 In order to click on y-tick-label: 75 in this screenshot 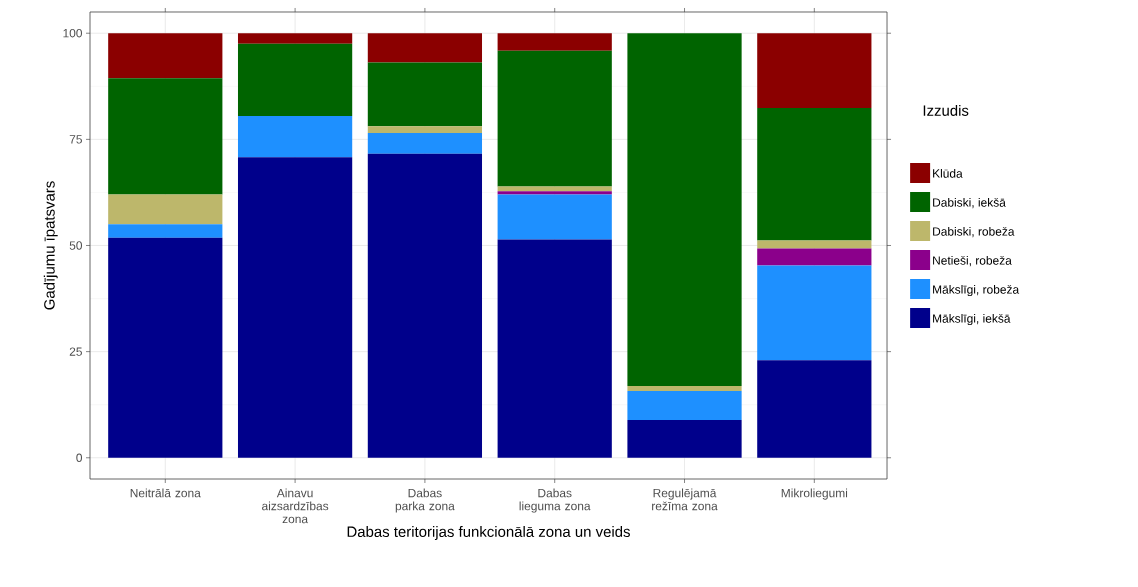, I will do `click(75, 139)`.